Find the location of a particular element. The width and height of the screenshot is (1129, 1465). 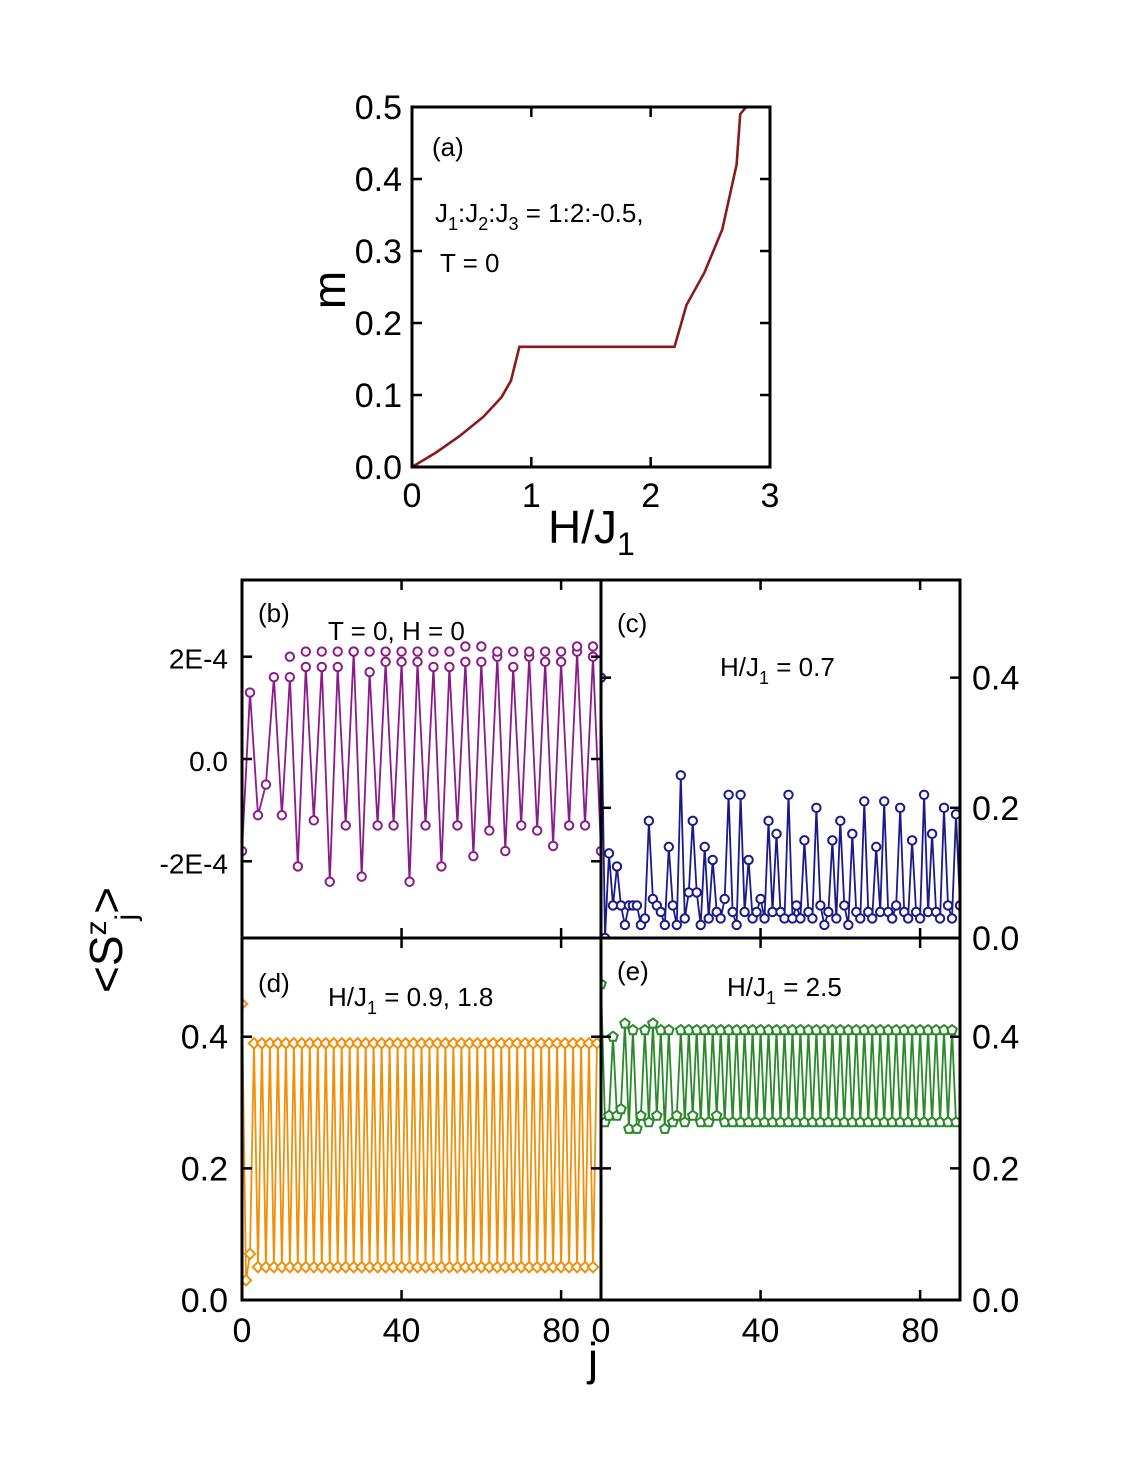

panel-e-ytick-label: 0.2 is located at coordinates (995, 1169).